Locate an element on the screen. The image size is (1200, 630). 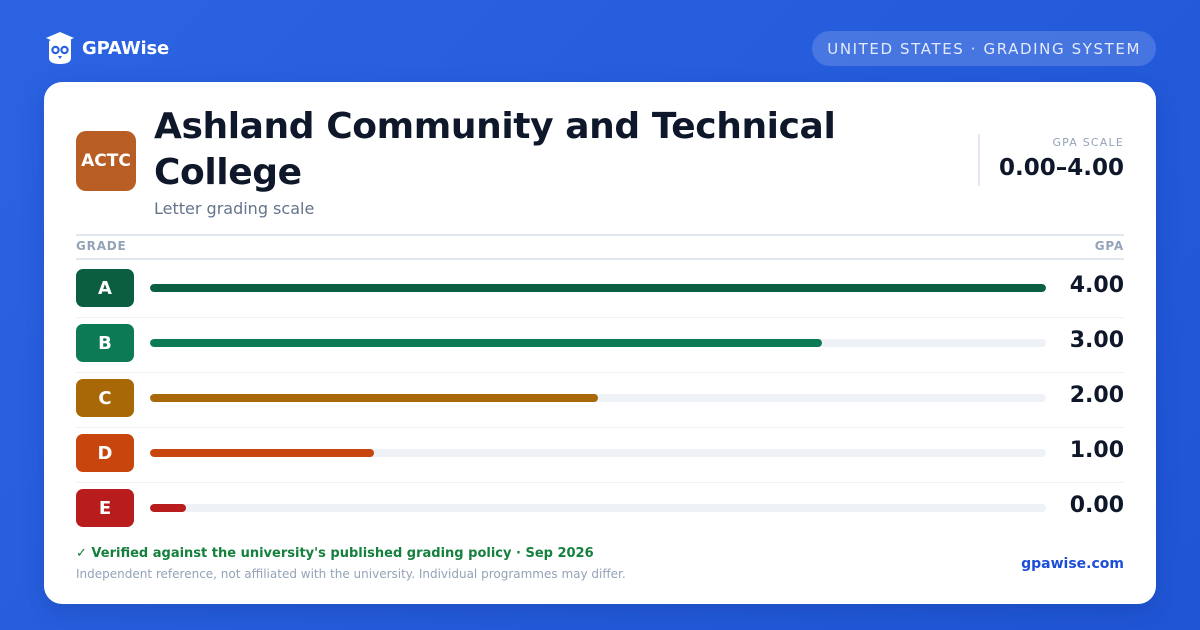
brand: GPAWise is located at coordinates (106, 48).